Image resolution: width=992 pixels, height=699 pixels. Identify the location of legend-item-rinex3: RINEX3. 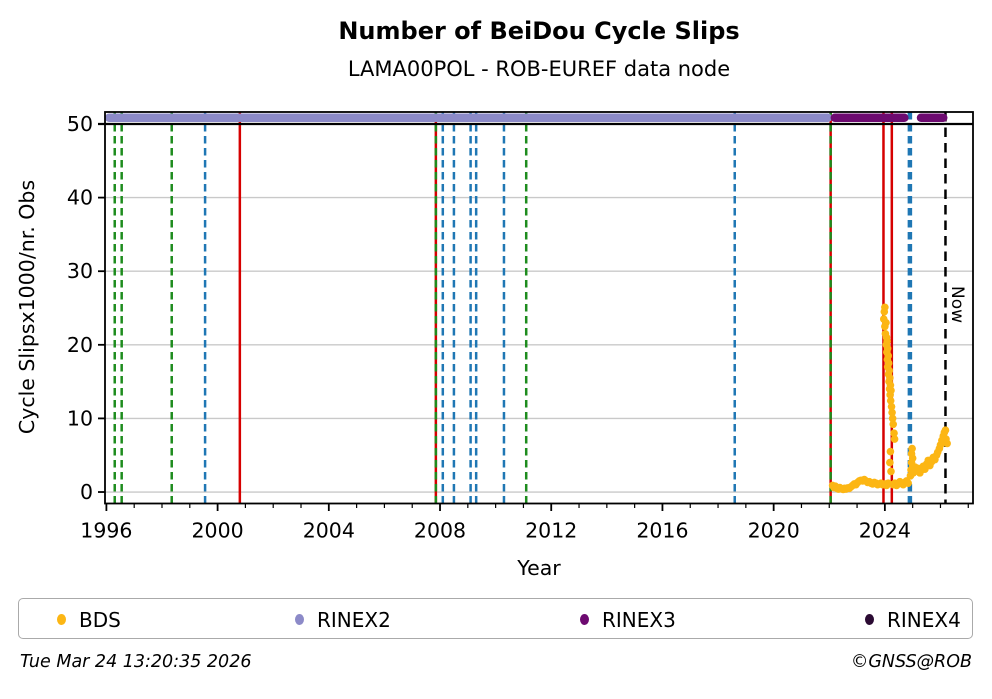
(628, 619).